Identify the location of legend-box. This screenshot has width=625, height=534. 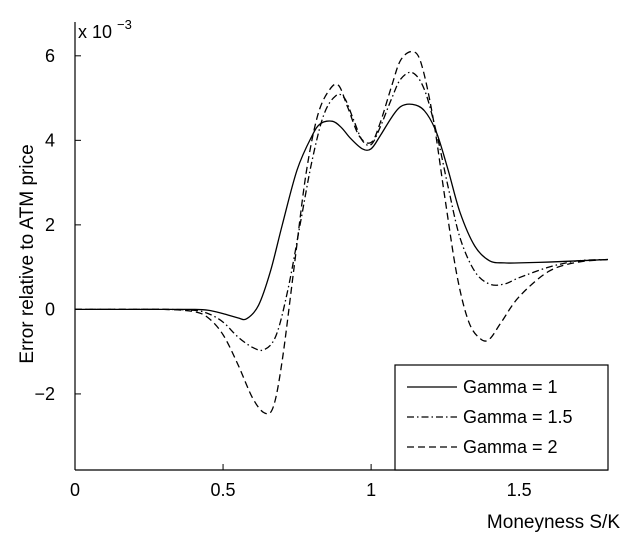
(501, 417).